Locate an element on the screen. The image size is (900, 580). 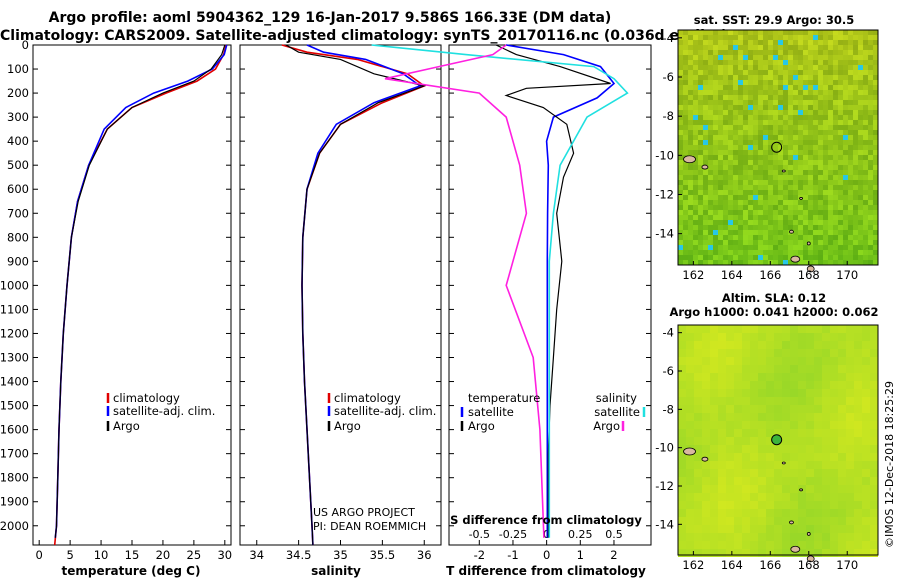
depth-tick-label: 1800 is located at coordinates (14, 478).